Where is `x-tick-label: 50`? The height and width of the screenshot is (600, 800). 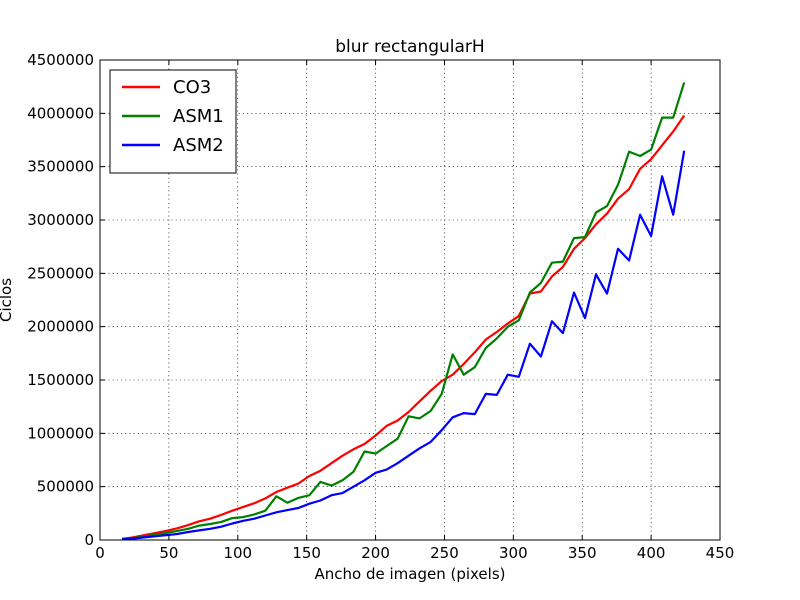 x-tick-label: 50 is located at coordinates (168, 553).